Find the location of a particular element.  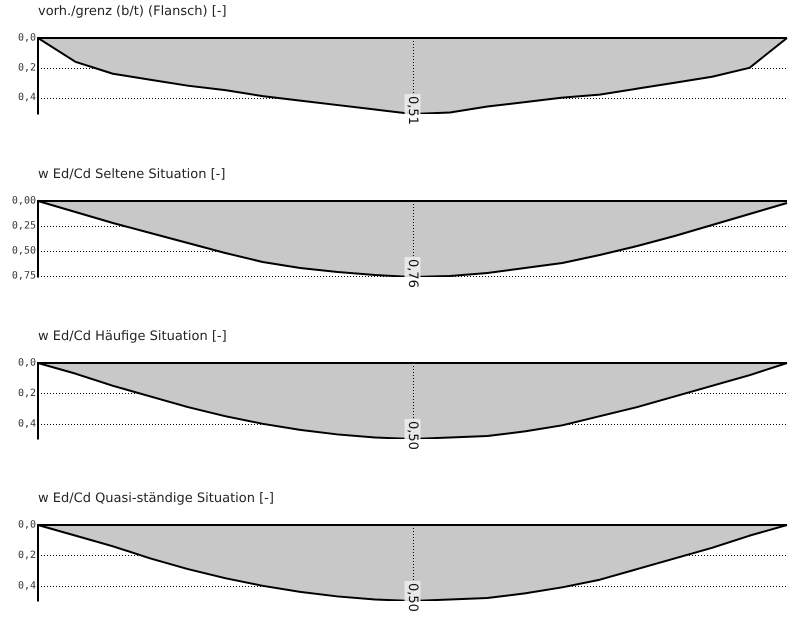

chart-title: w Ed/Cd Häufige Situation [-] is located at coordinates (132, 336).